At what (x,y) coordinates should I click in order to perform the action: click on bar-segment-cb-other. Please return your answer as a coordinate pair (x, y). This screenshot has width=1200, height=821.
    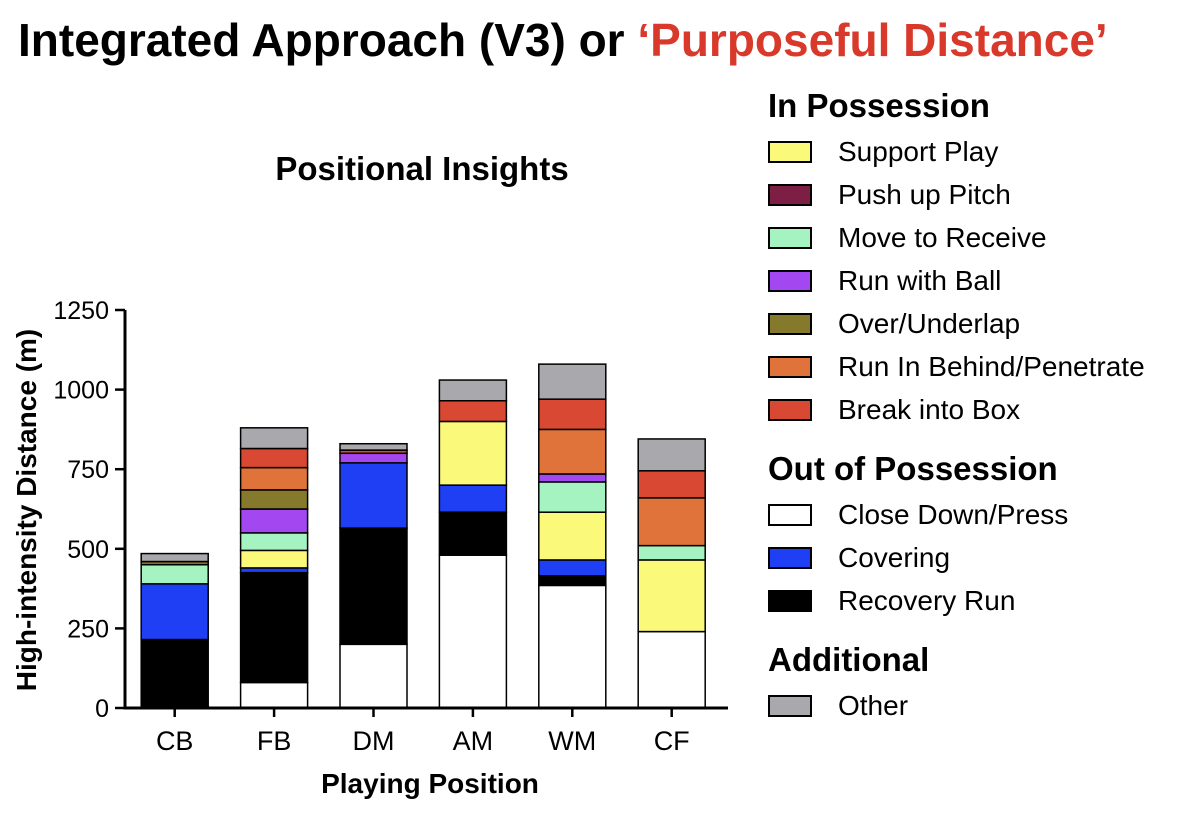
    Looking at the image, I should click on (174, 557).